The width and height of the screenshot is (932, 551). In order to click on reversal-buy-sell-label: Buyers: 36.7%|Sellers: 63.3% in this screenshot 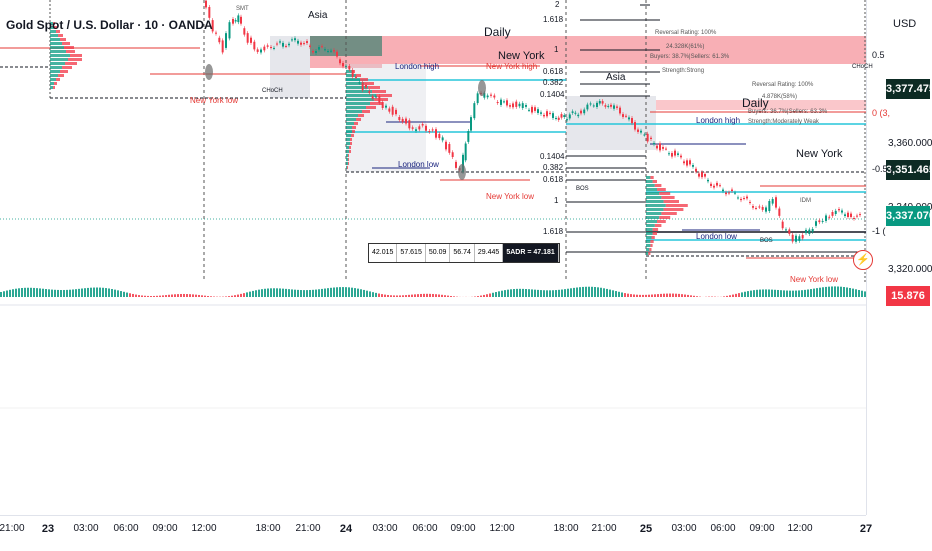, I will do `click(787, 112)`.